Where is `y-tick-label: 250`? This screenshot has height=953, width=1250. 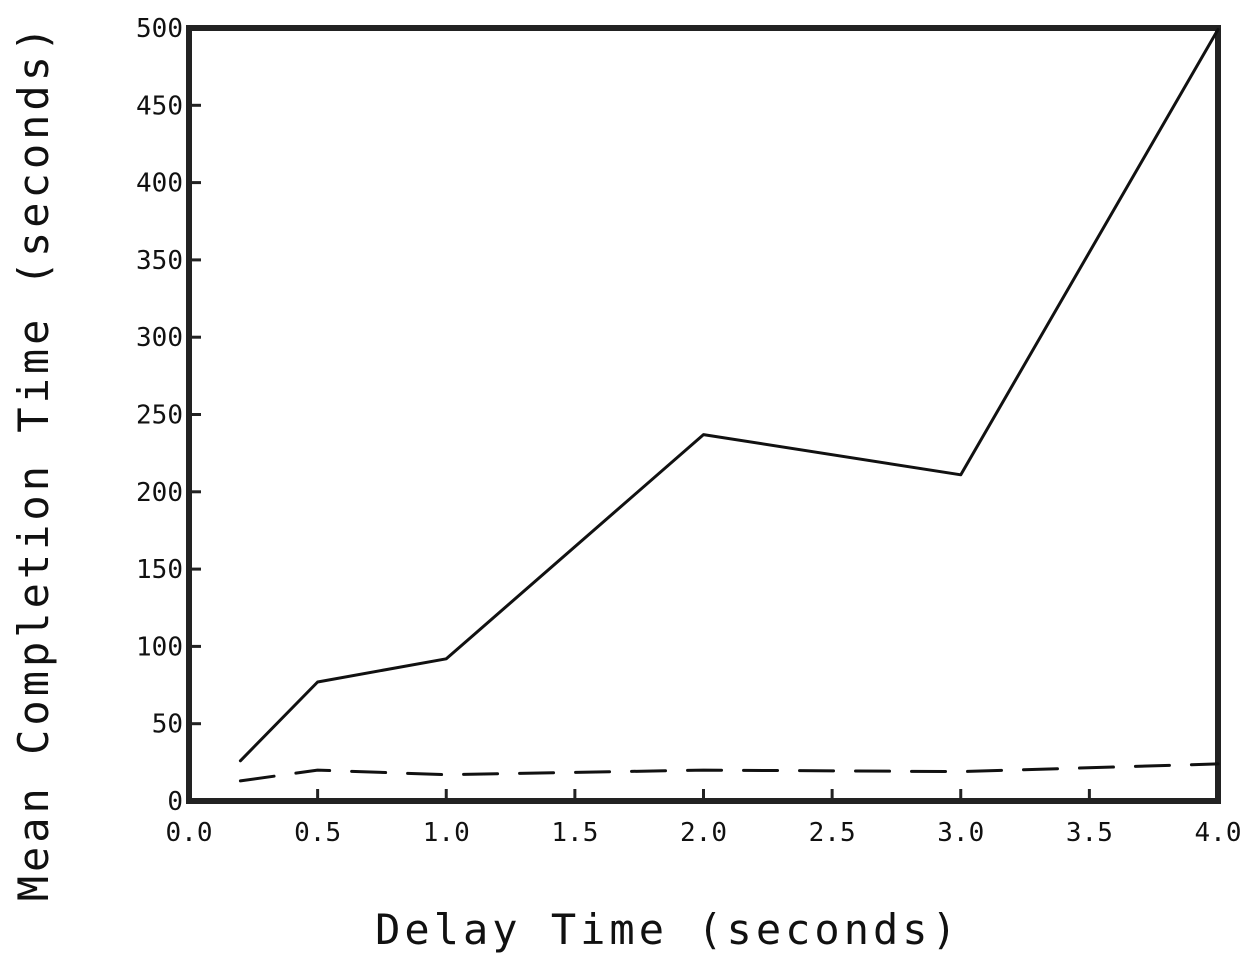
y-tick-label: 250 is located at coordinates (159, 416).